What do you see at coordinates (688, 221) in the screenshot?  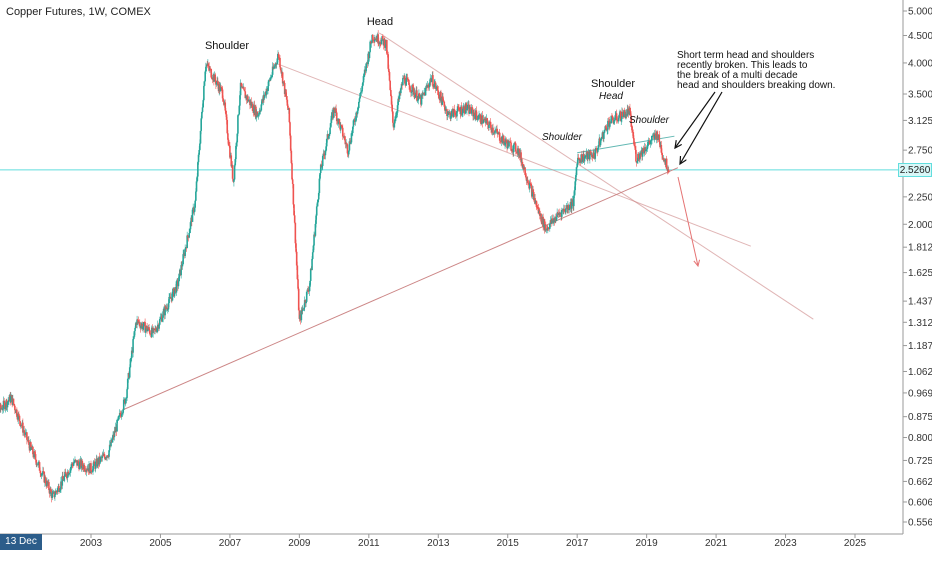 I see `projection-arrow` at bounding box center [688, 221].